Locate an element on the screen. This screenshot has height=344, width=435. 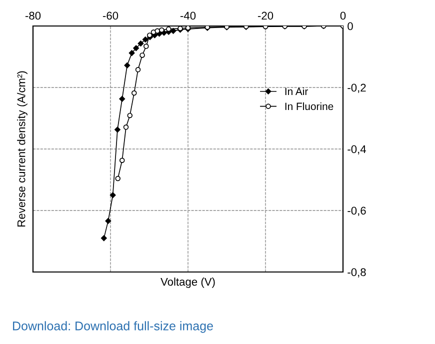
x-tick-label: -80 is located at coordinates (33, 16).